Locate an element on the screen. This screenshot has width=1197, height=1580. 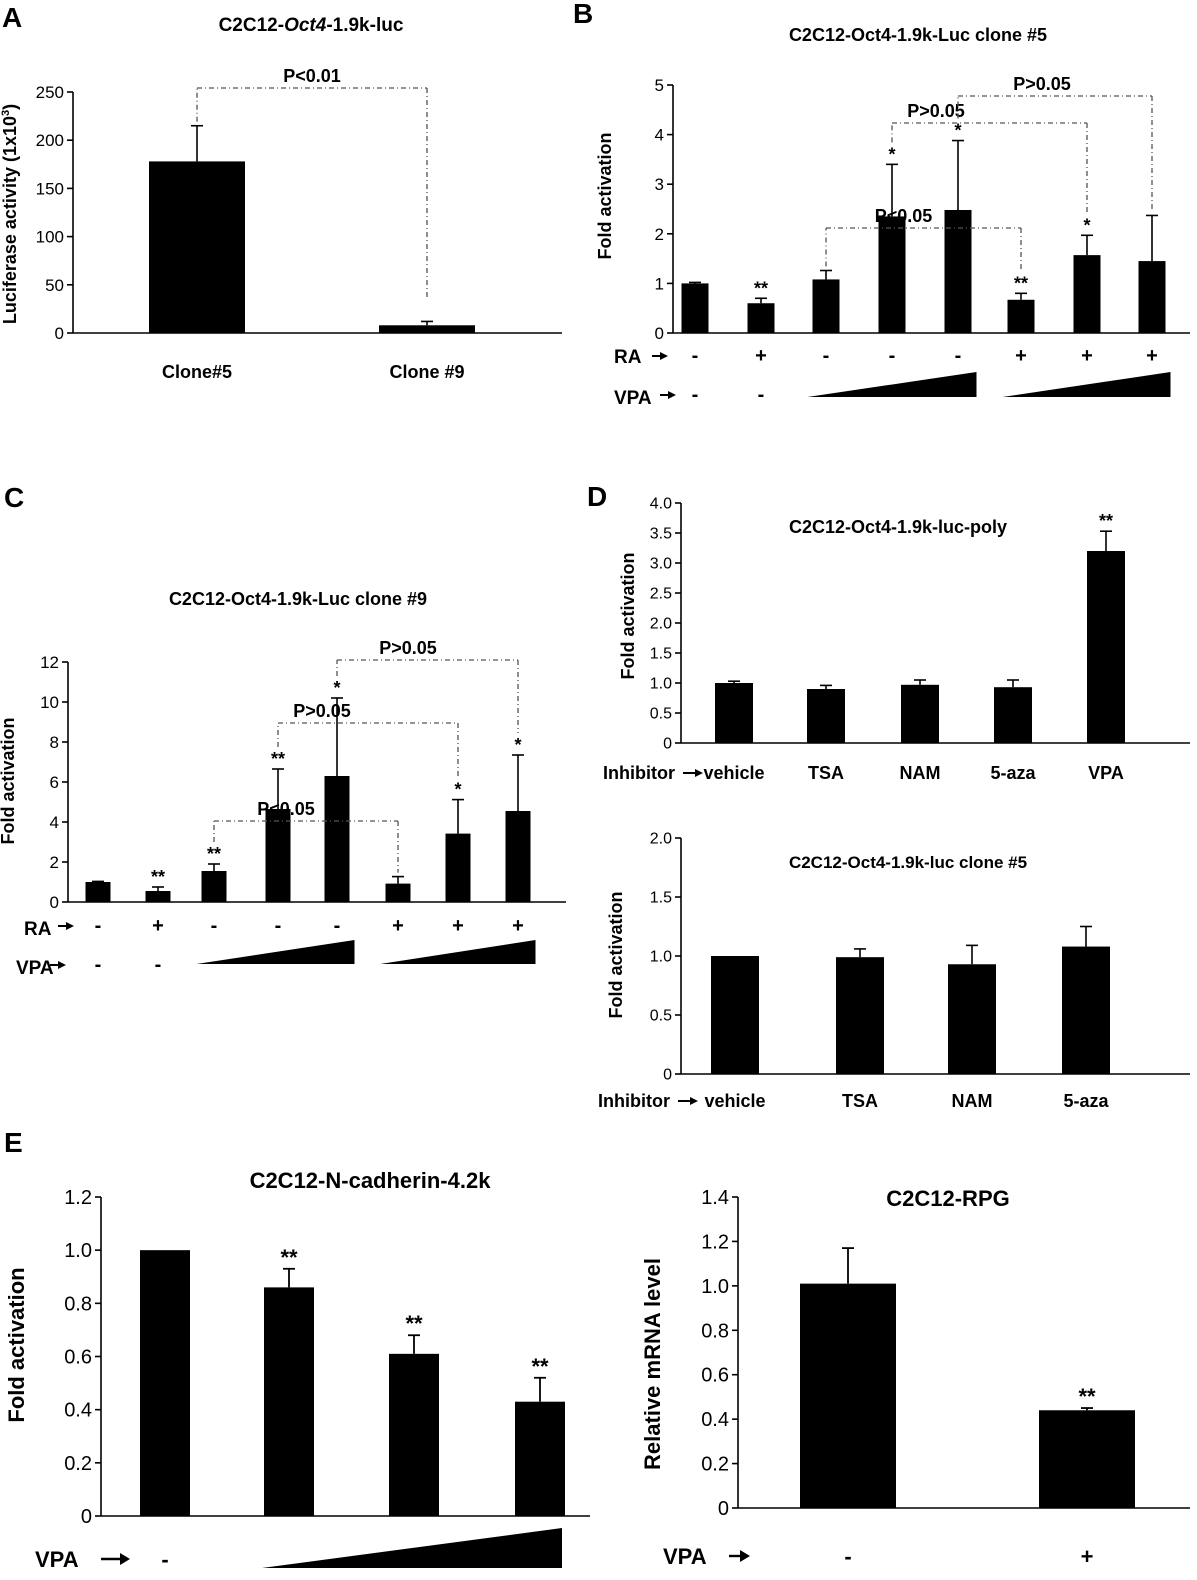
p-value-label: P<0.01 is located at coordinates (312, 76).